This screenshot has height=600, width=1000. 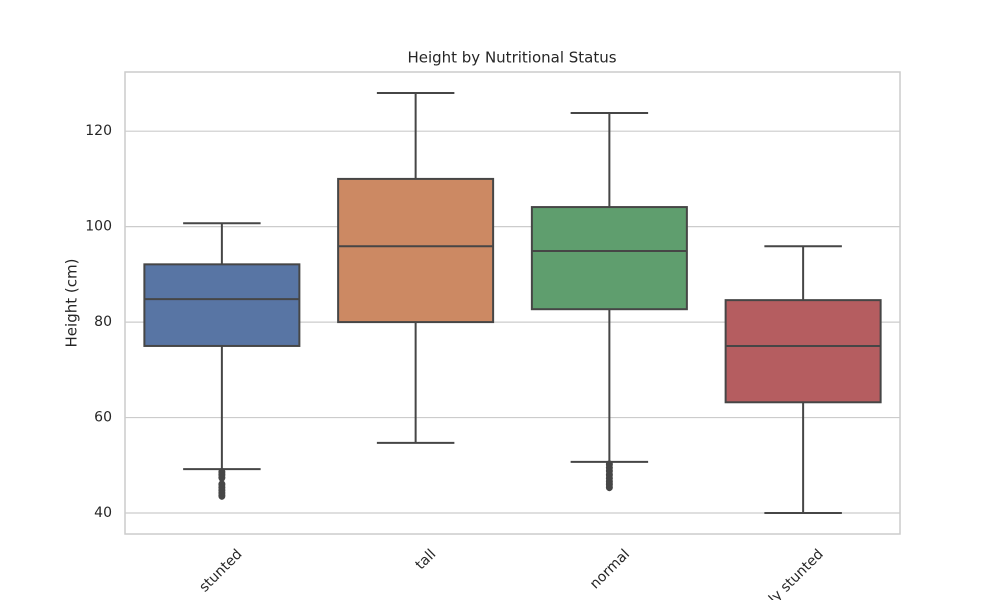 I want to click on y-tick-label: 80, so click(x=103, y=322).